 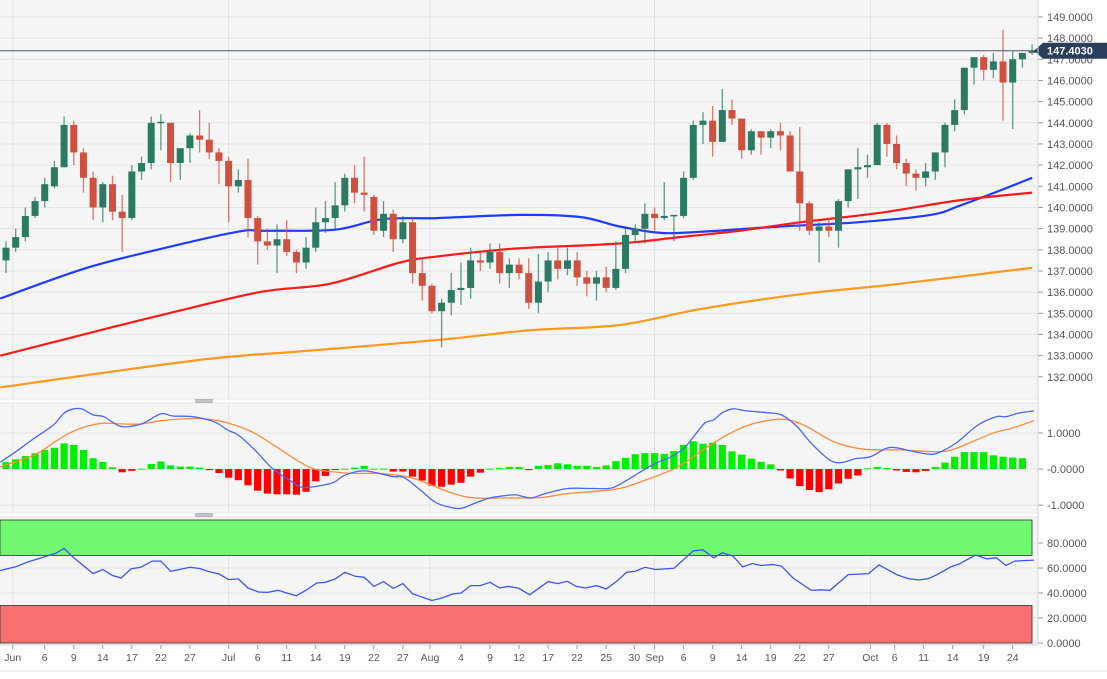 What do you see at coordinates (1070, 293) in the screenshot?
I see `price-axis-label: 136.0000` at bounding box center [1070, 293].